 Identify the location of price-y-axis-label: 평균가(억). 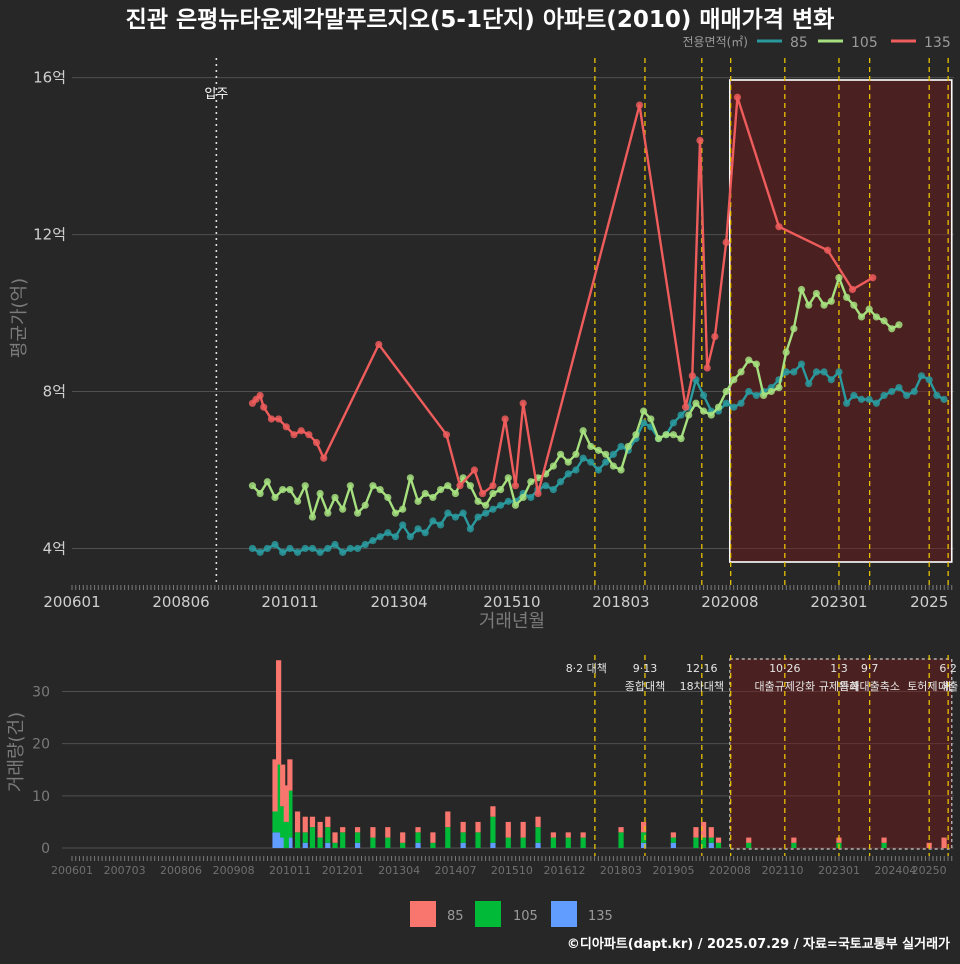
(19, 318).